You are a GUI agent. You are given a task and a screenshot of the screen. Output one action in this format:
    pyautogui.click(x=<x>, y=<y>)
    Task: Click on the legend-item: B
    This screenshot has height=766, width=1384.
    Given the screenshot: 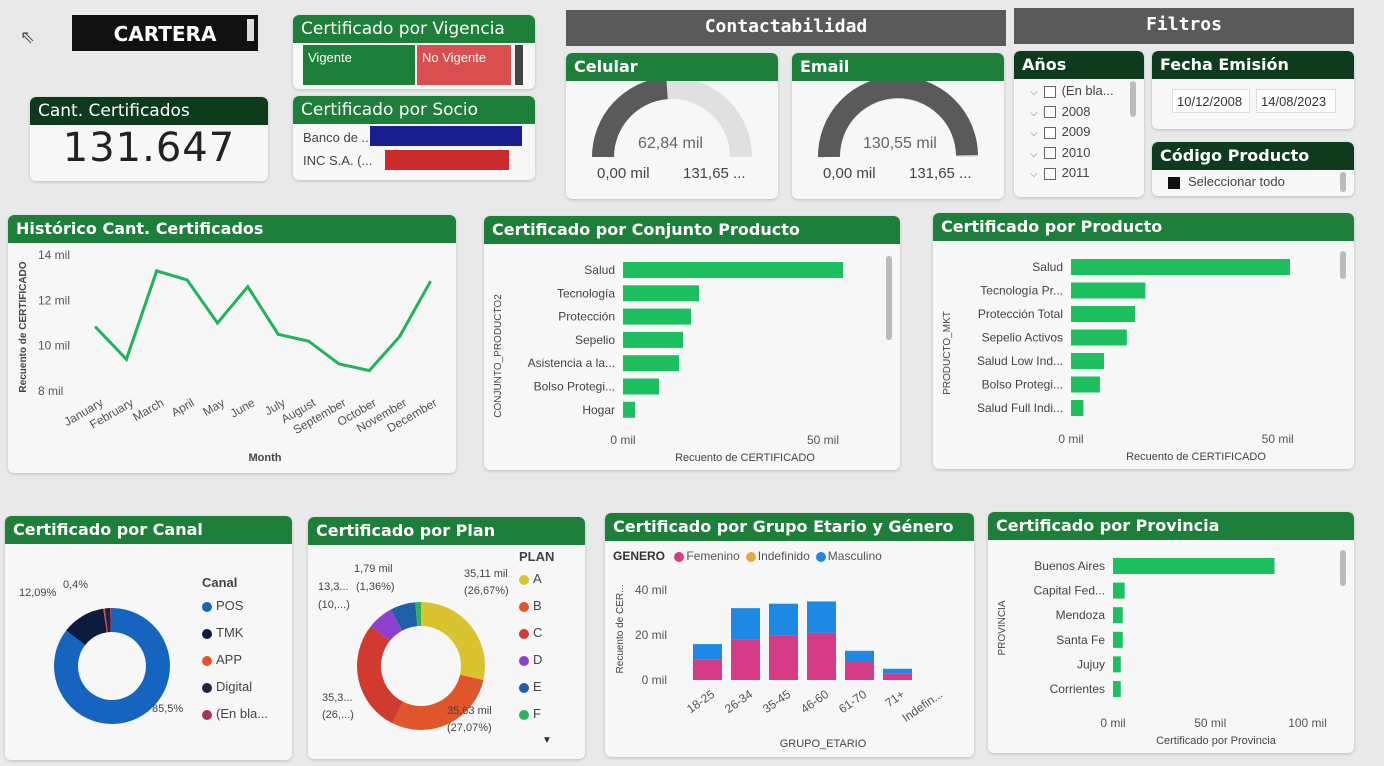 What is the action you would take?
    pyautogui.click(x=530, y=611)
    